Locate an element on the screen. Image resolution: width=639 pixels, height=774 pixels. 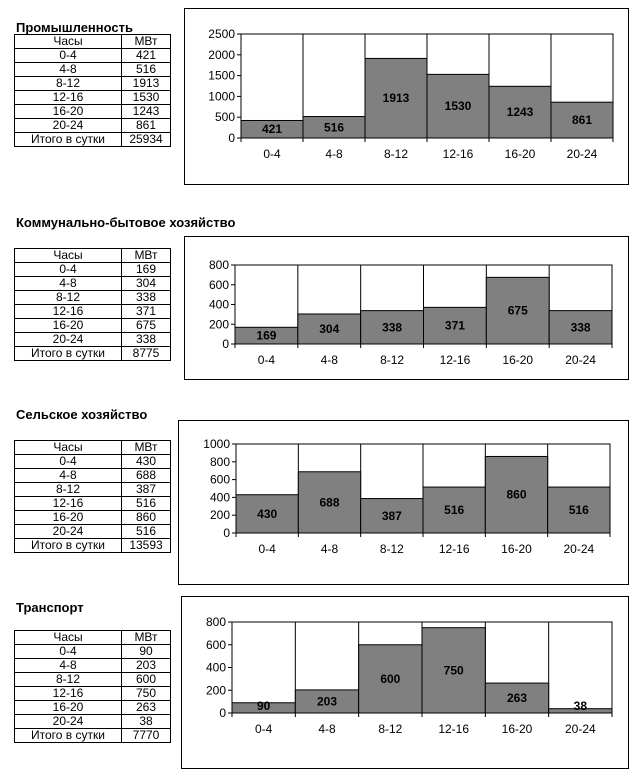
cell-hours: Часы is located at coordinates (68, 637).